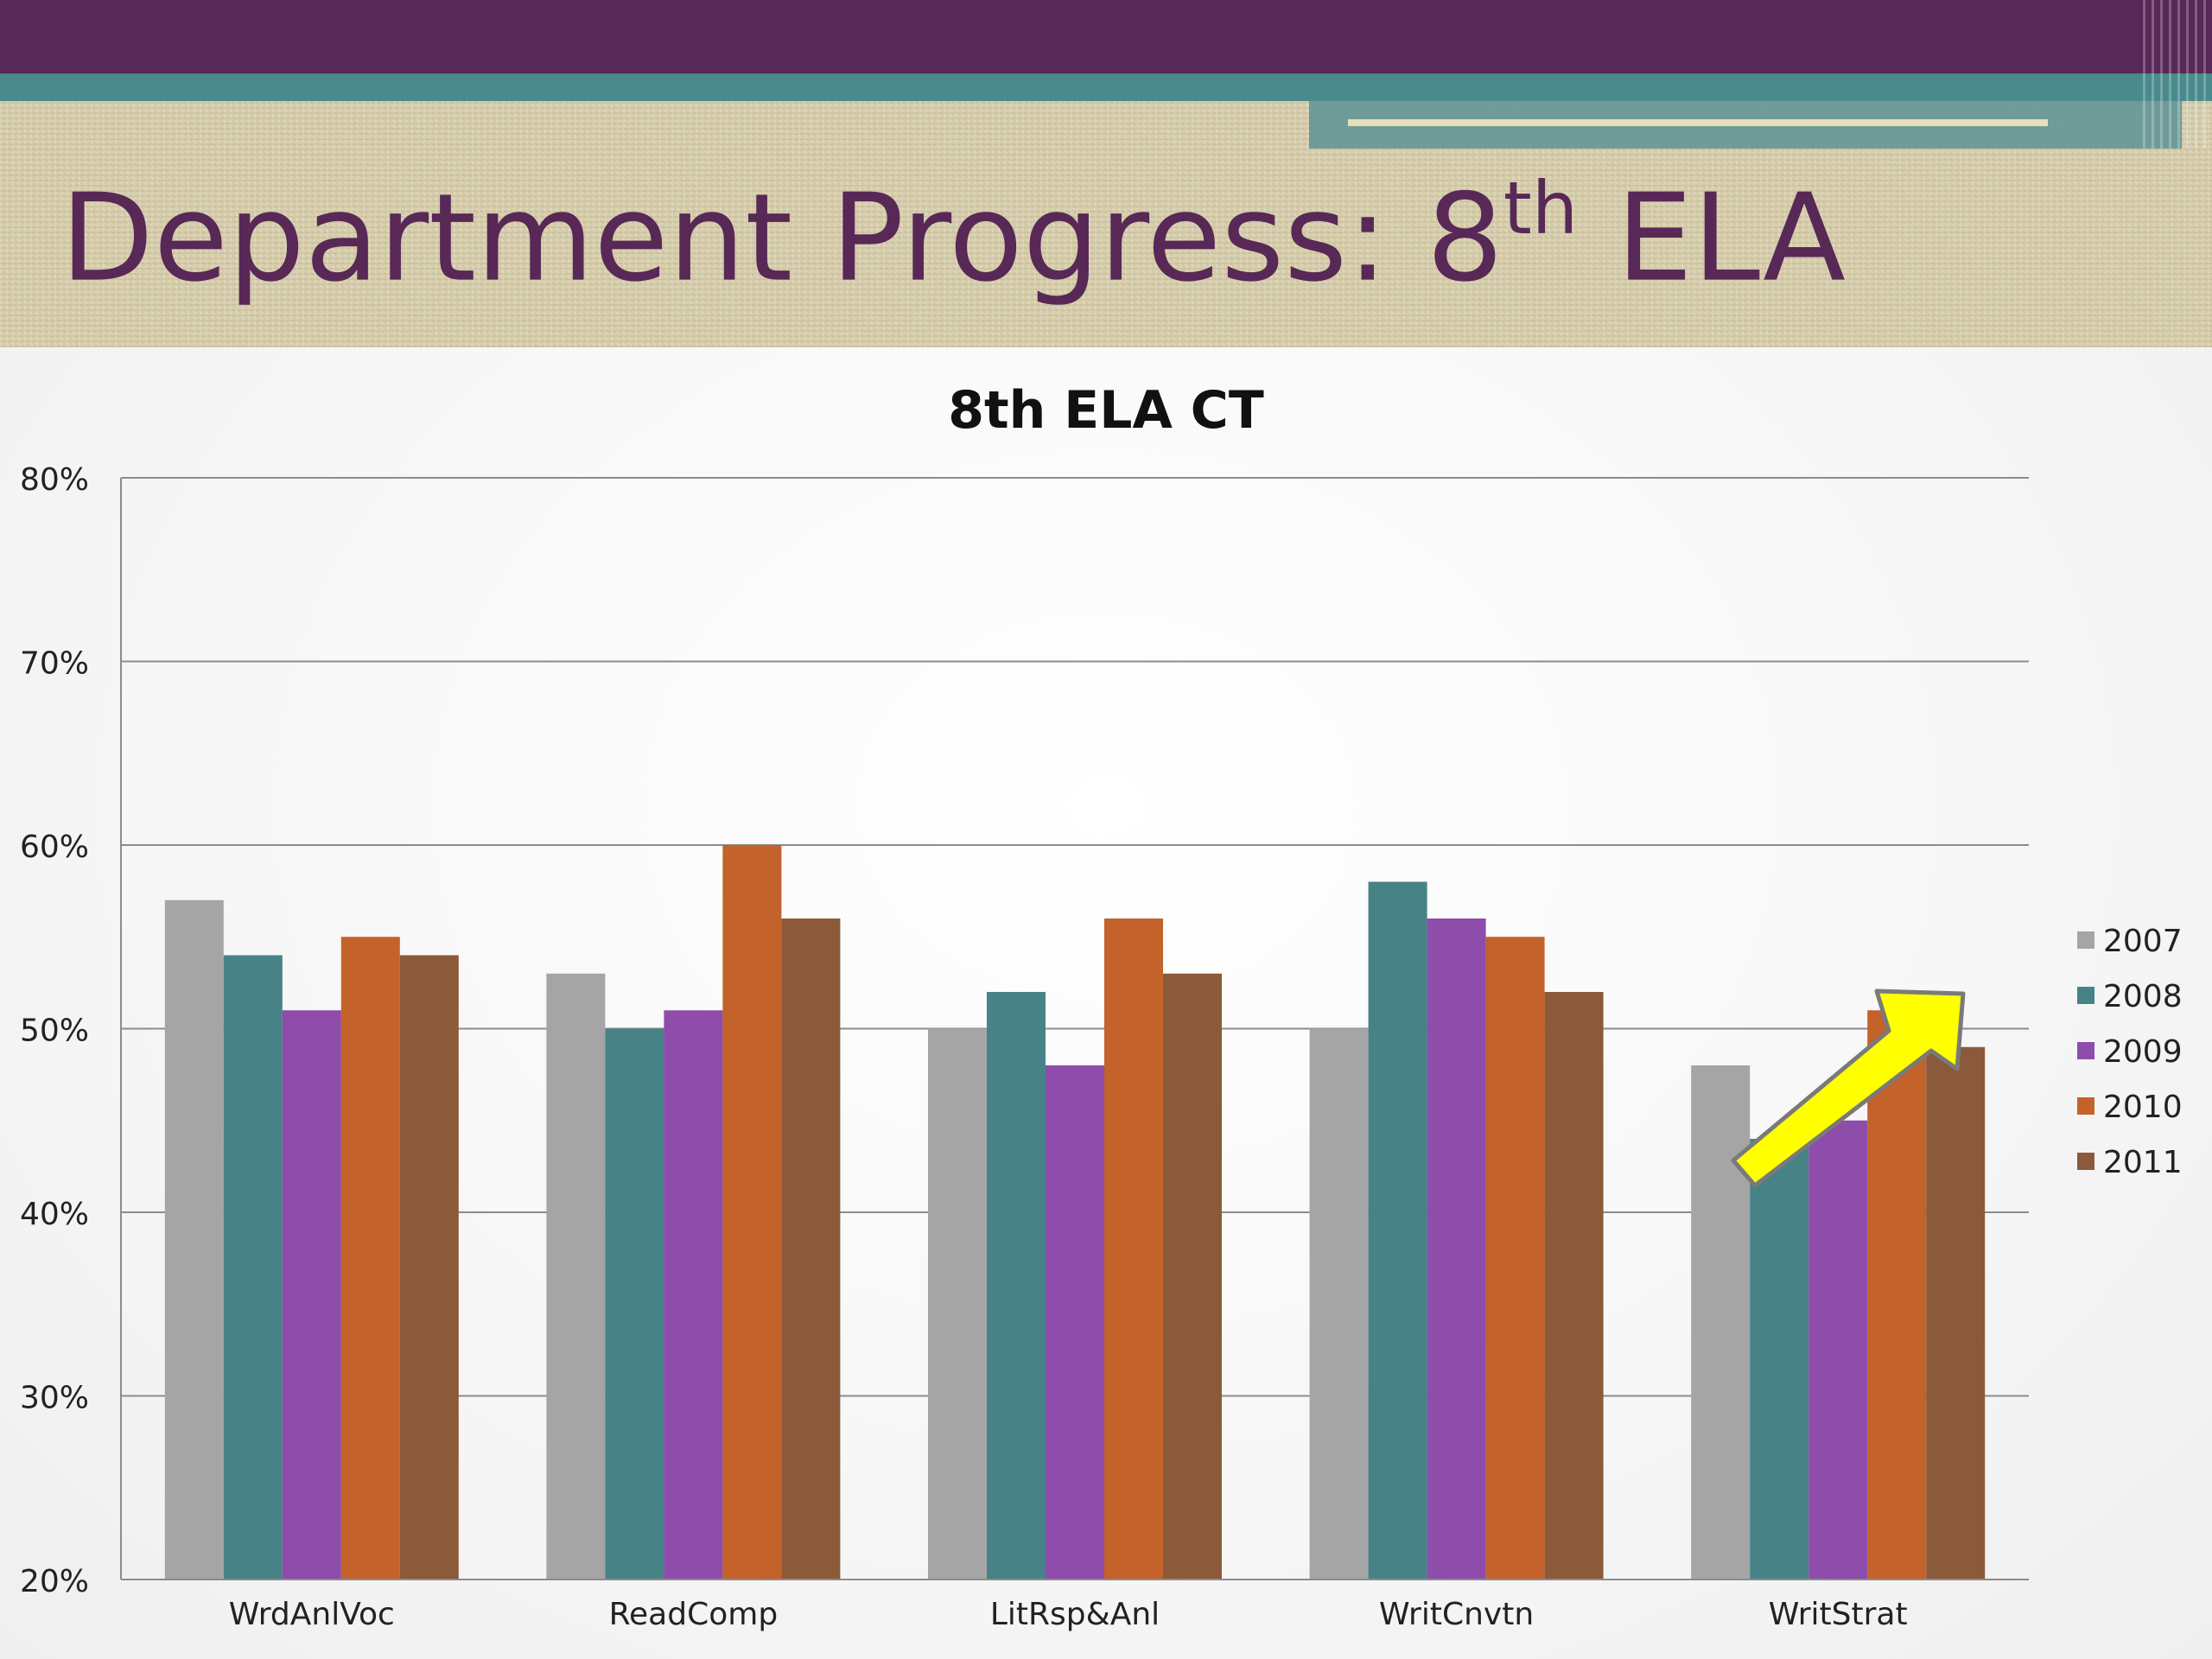  I want to click on annotation, so click(1848, 1088).